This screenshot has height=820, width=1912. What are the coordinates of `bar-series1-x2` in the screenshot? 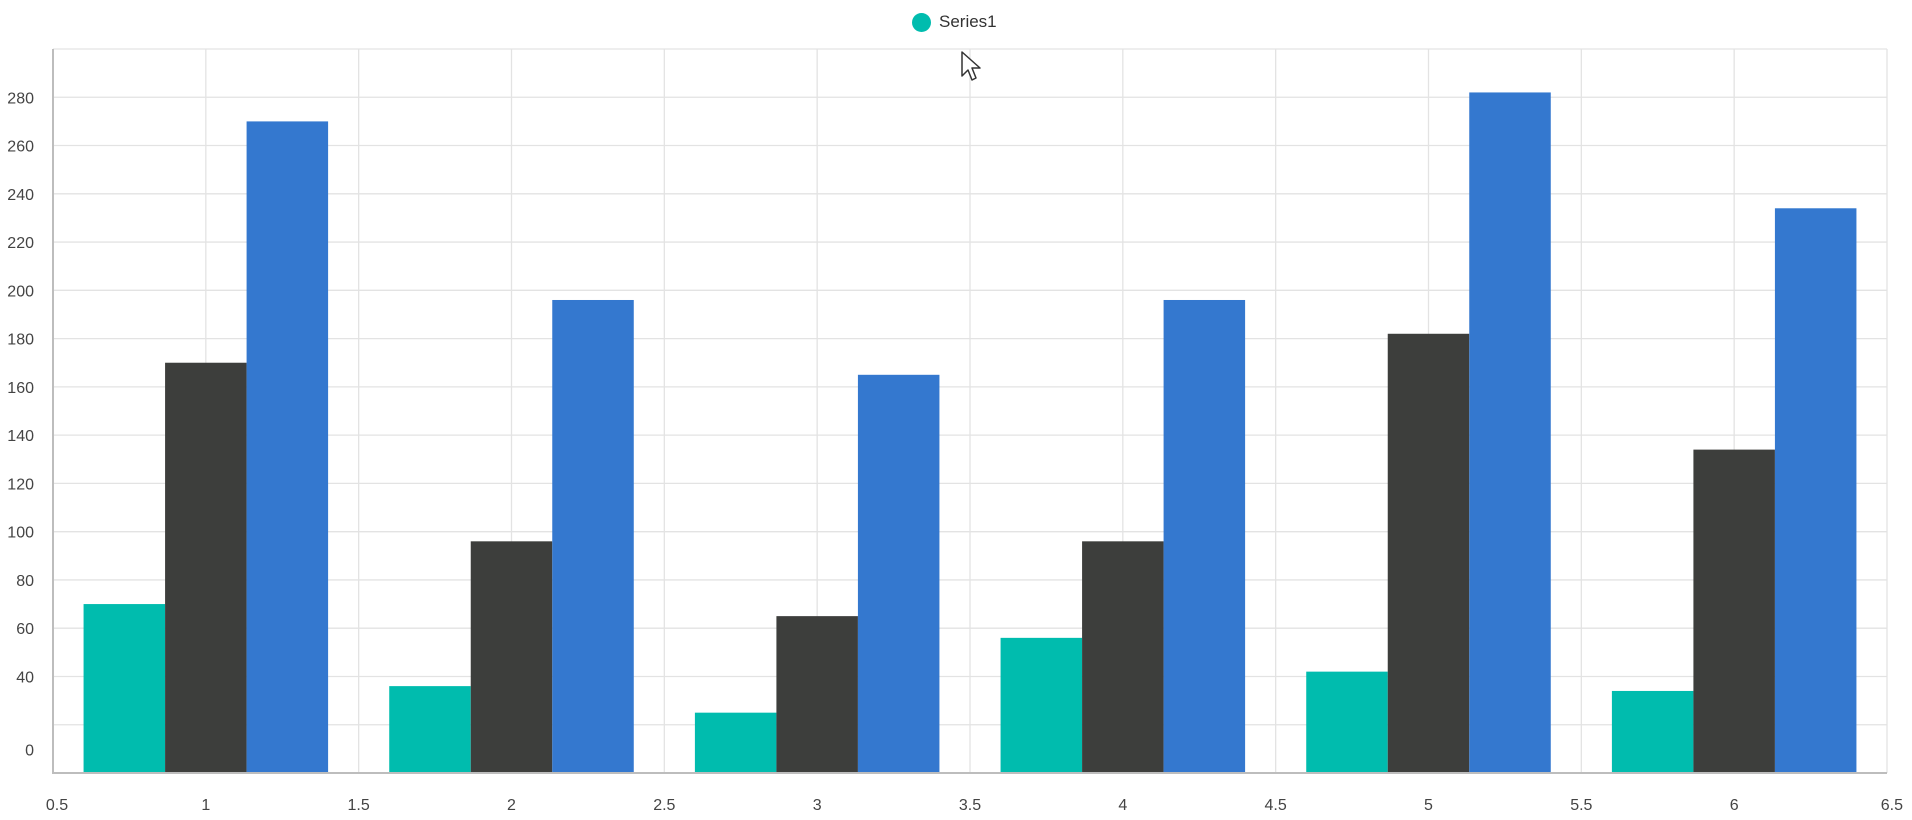 It's located at (430, 729).